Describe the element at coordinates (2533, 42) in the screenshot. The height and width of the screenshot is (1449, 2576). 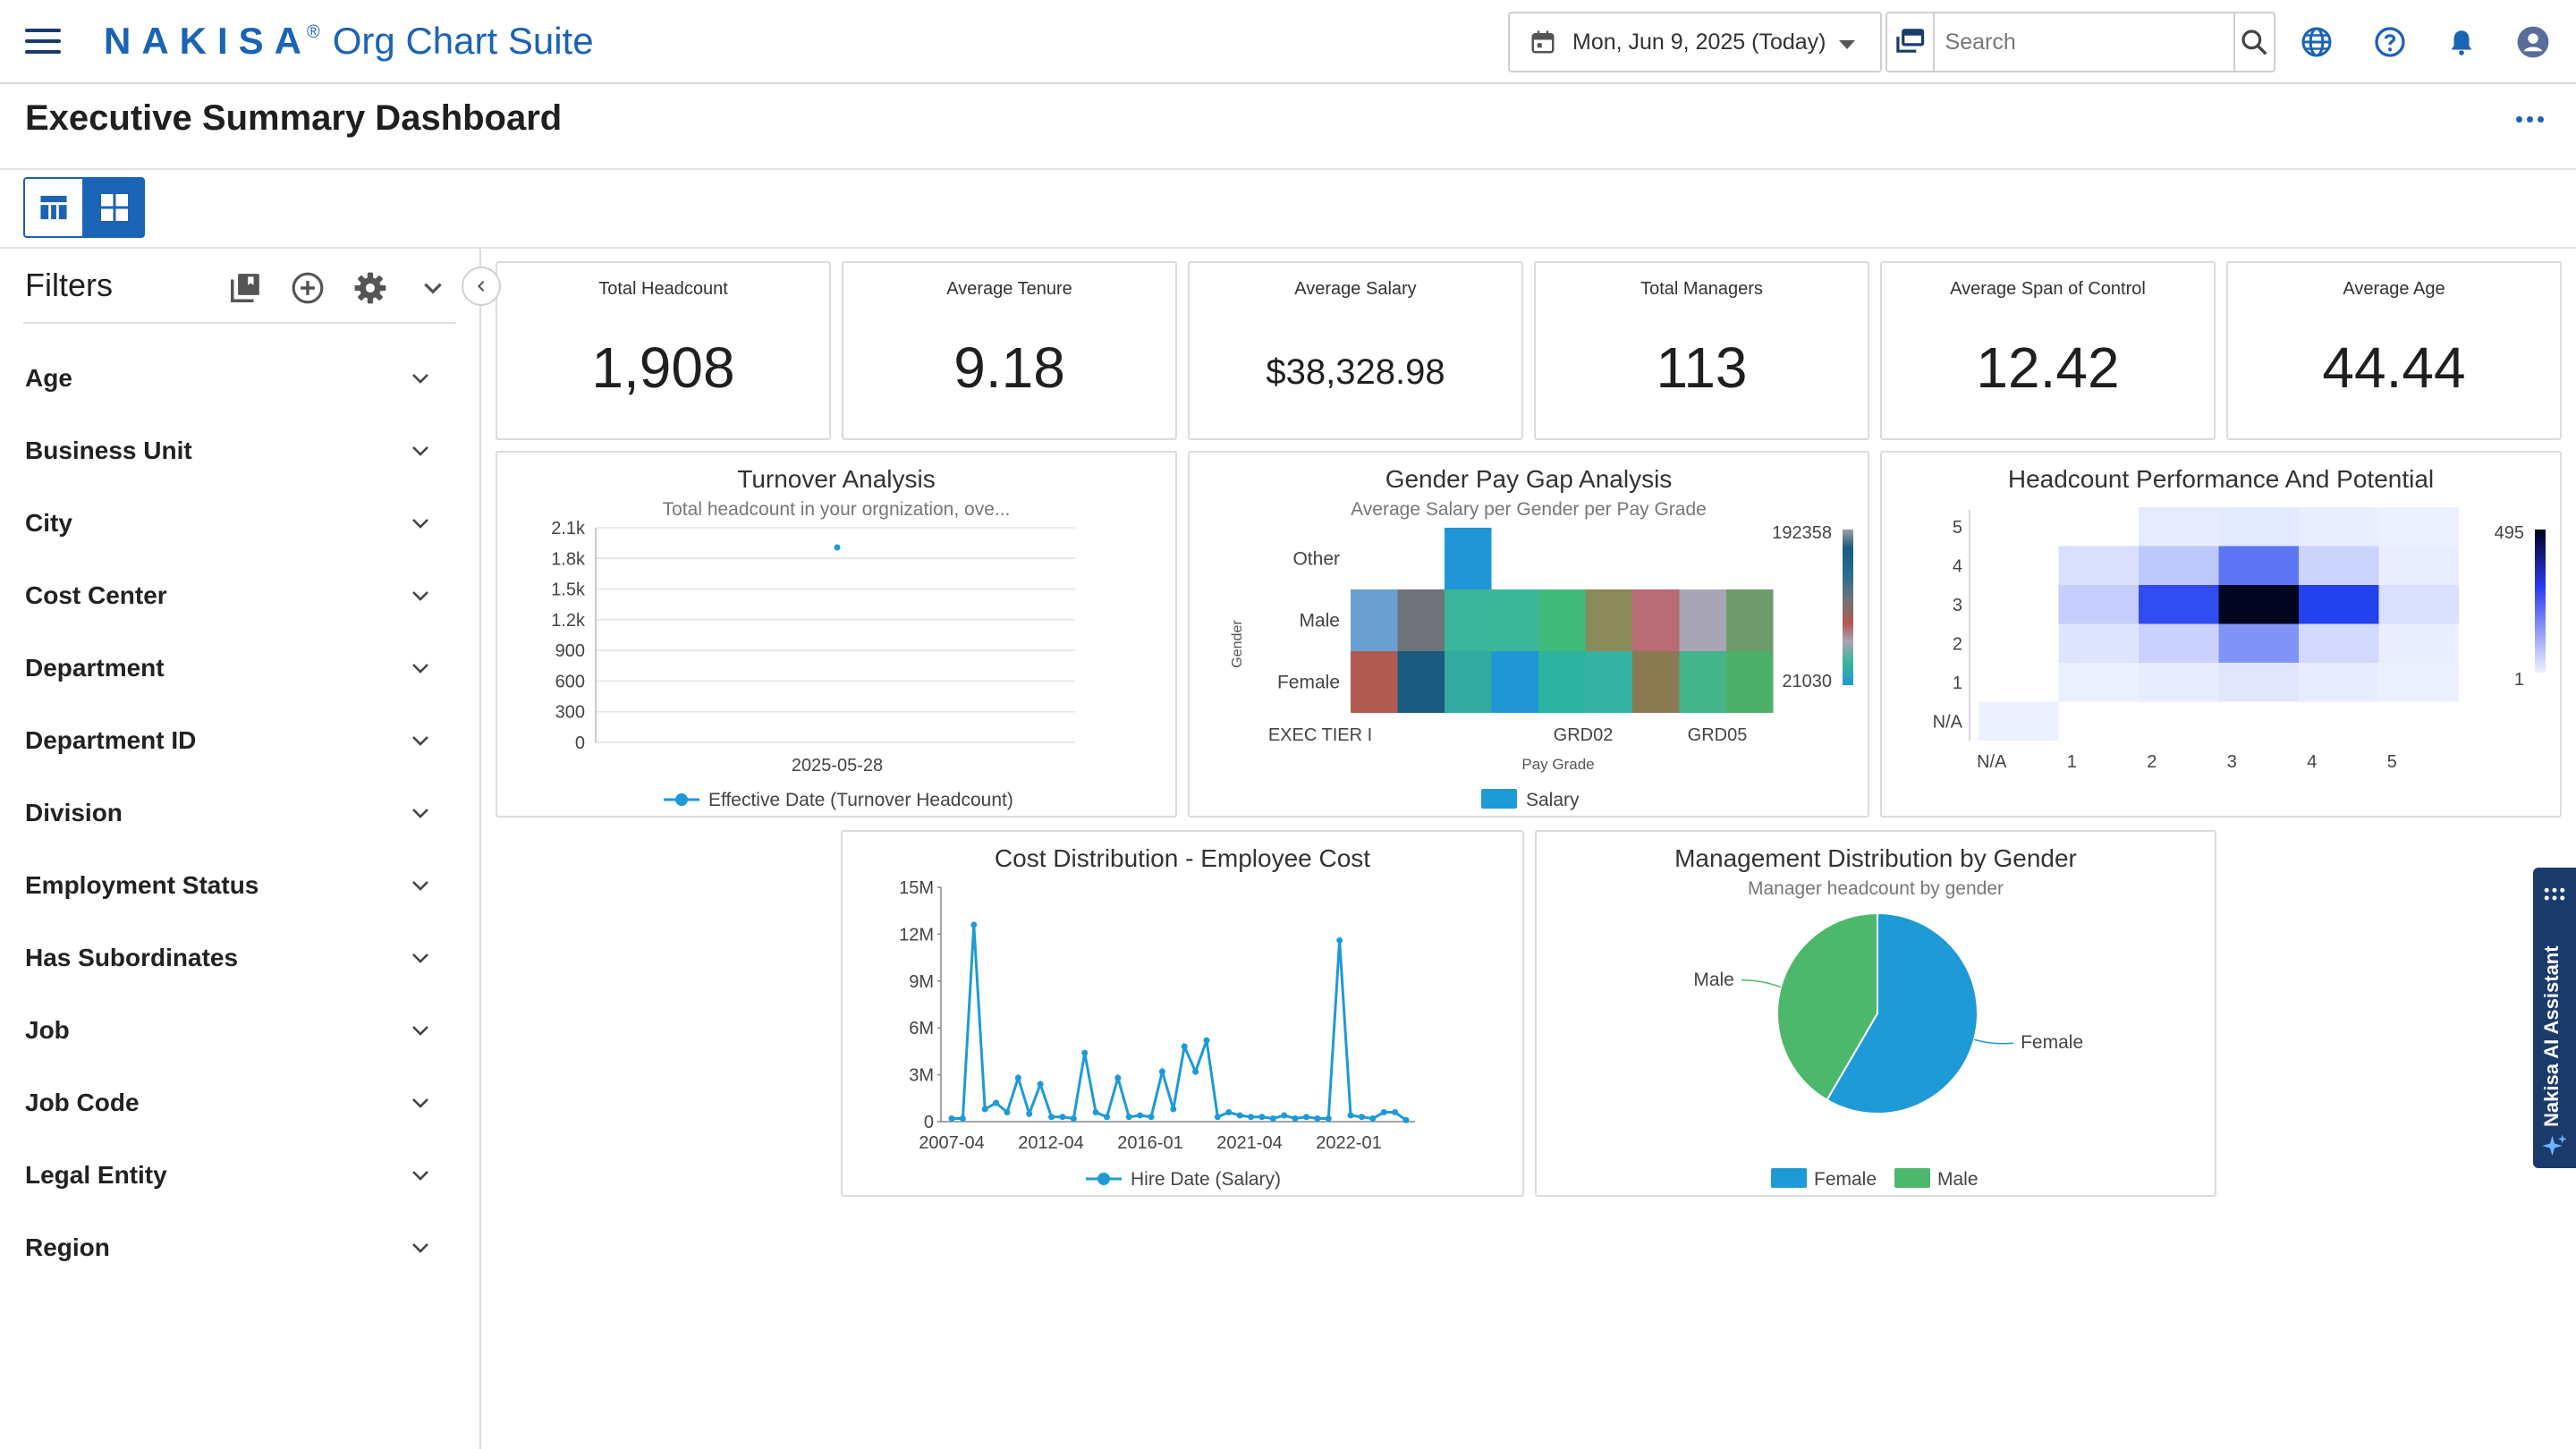
I see `user-avatar-icon` at that location.